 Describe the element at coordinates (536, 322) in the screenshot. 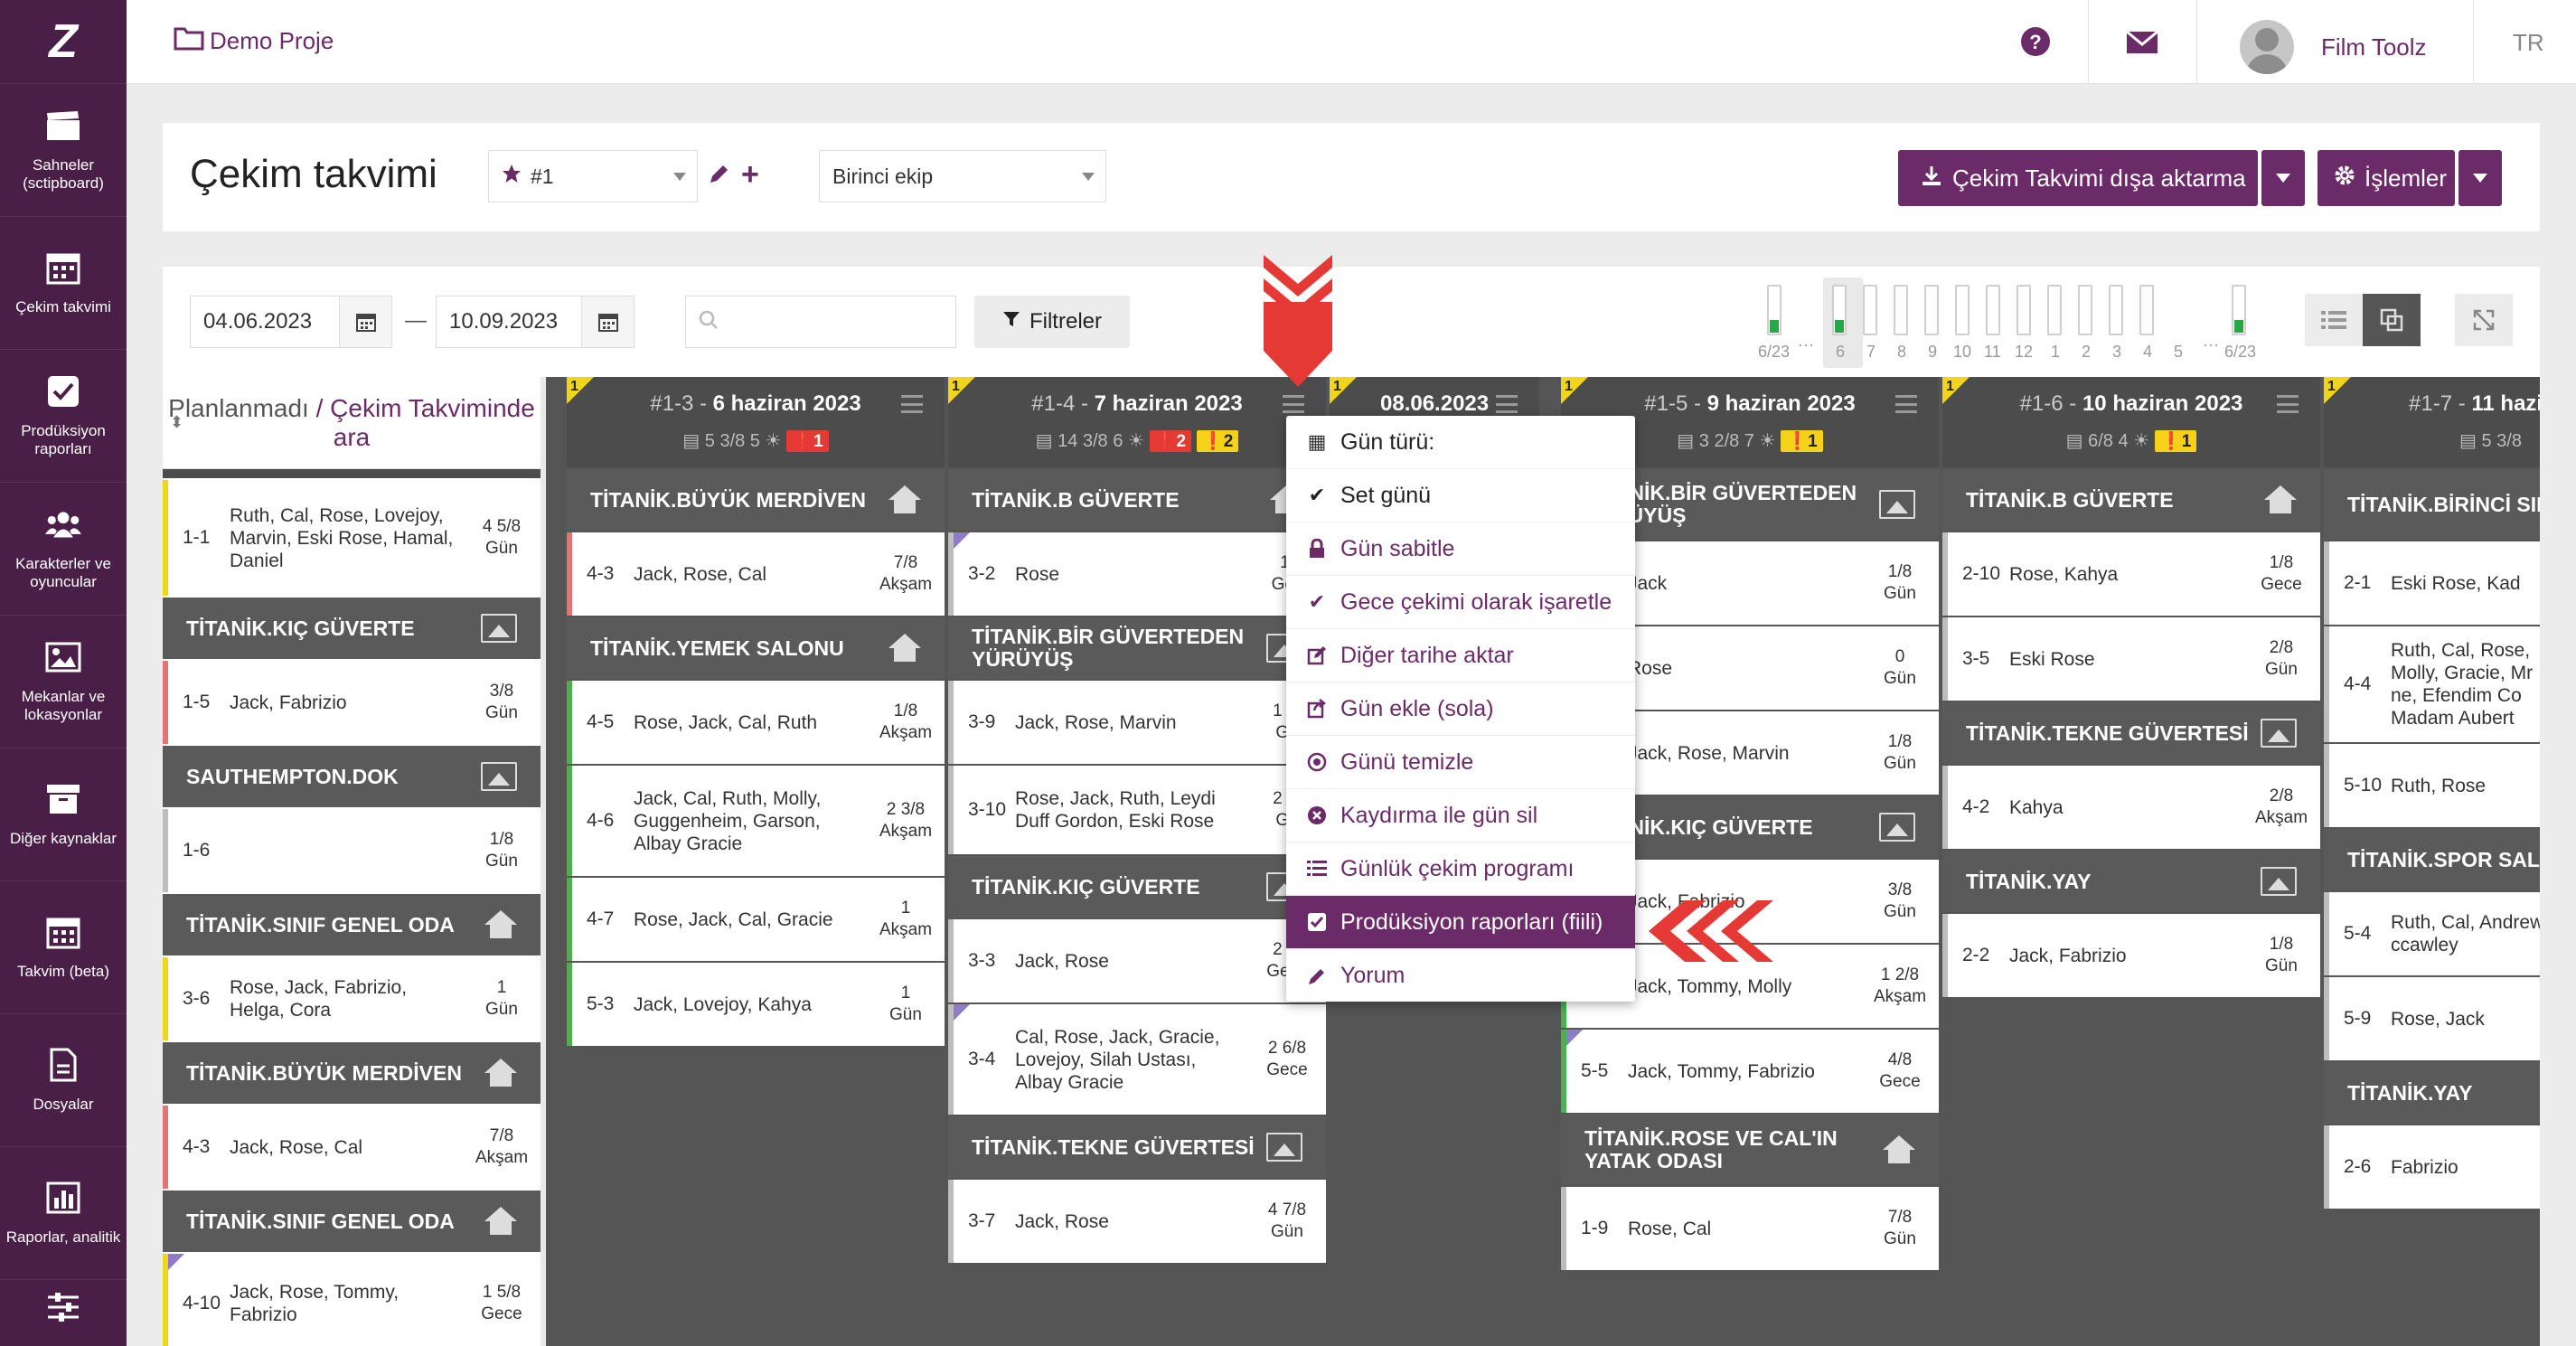

I see `date-to-field: 10.09.2023` at that location.